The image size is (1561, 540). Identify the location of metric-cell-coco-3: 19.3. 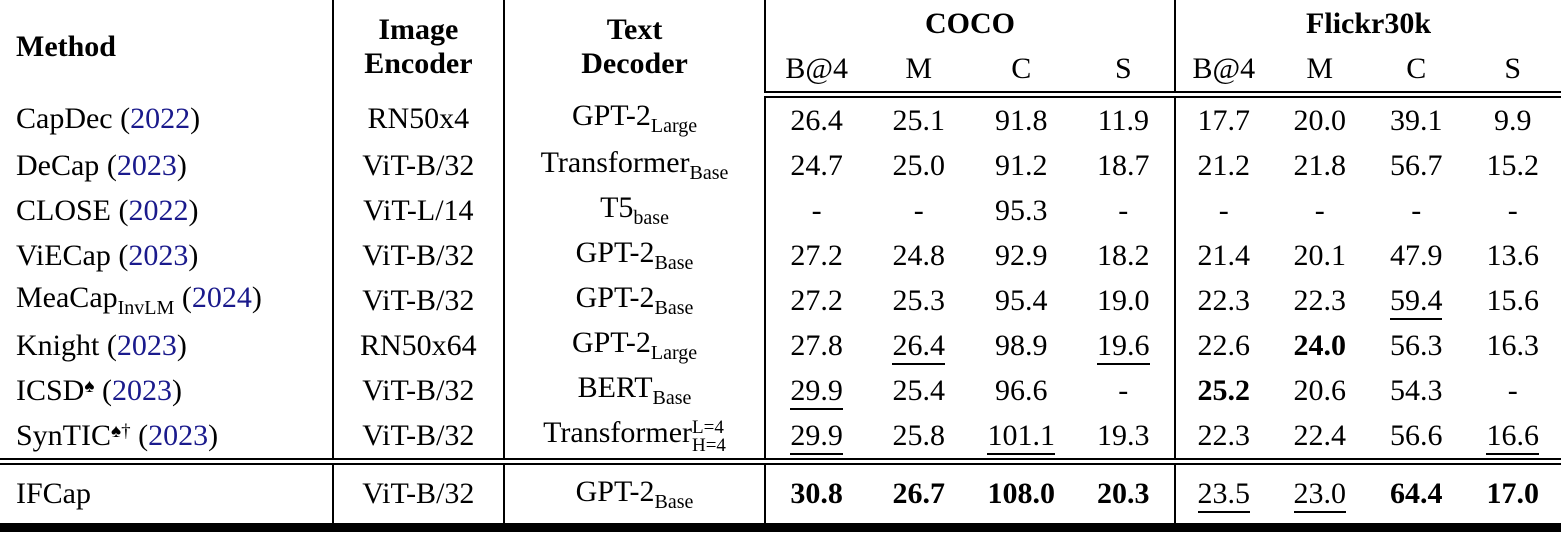
(1124, 437).